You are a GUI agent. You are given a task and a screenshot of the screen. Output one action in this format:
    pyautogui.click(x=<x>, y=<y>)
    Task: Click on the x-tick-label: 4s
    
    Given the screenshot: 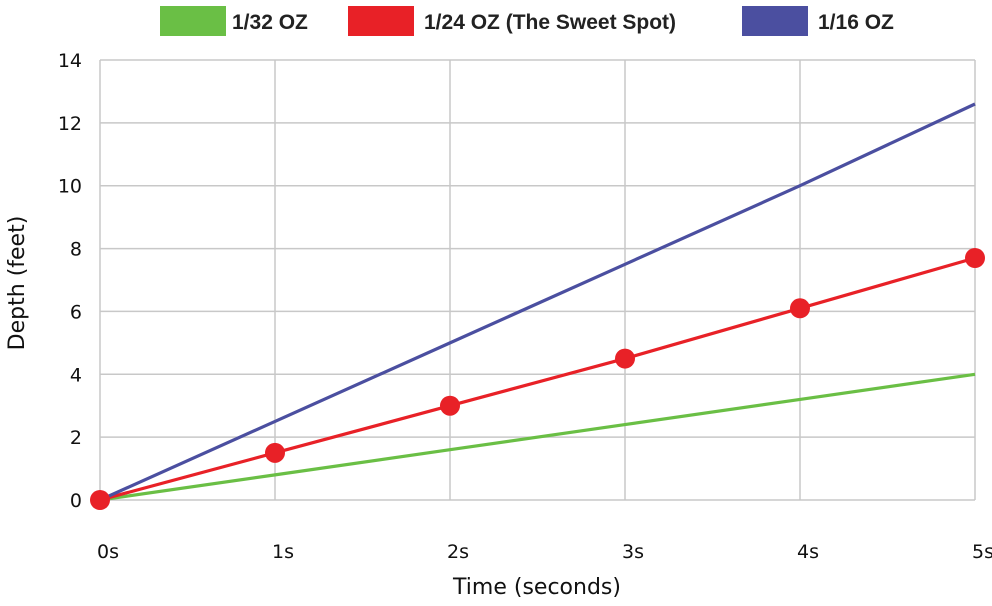 What is the action you would take?
    pyautogui.click(x=808, y=552)
    